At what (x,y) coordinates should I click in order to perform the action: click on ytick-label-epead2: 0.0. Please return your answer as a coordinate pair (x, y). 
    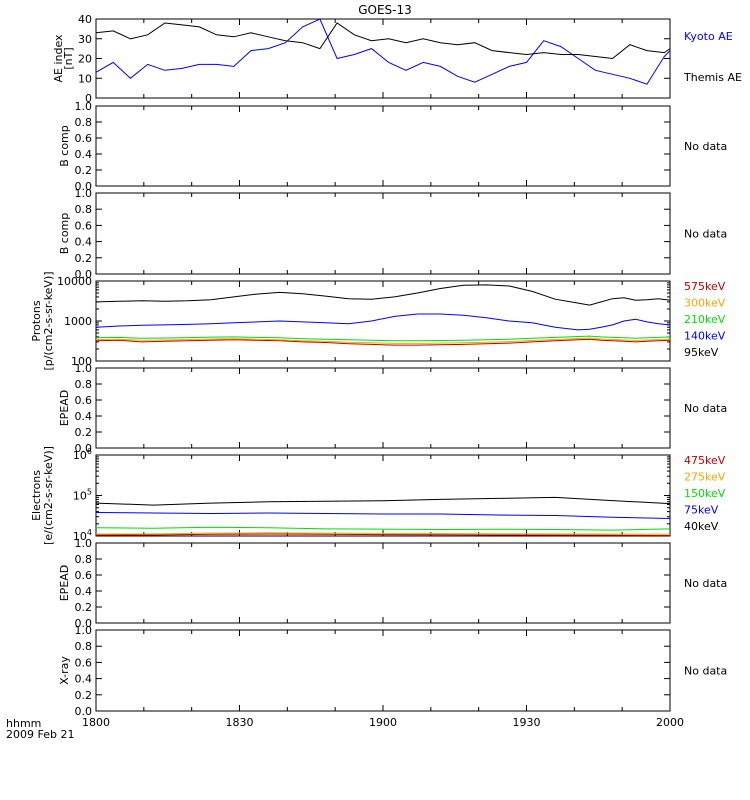
    Looking at the image, I should click on (84, 623).